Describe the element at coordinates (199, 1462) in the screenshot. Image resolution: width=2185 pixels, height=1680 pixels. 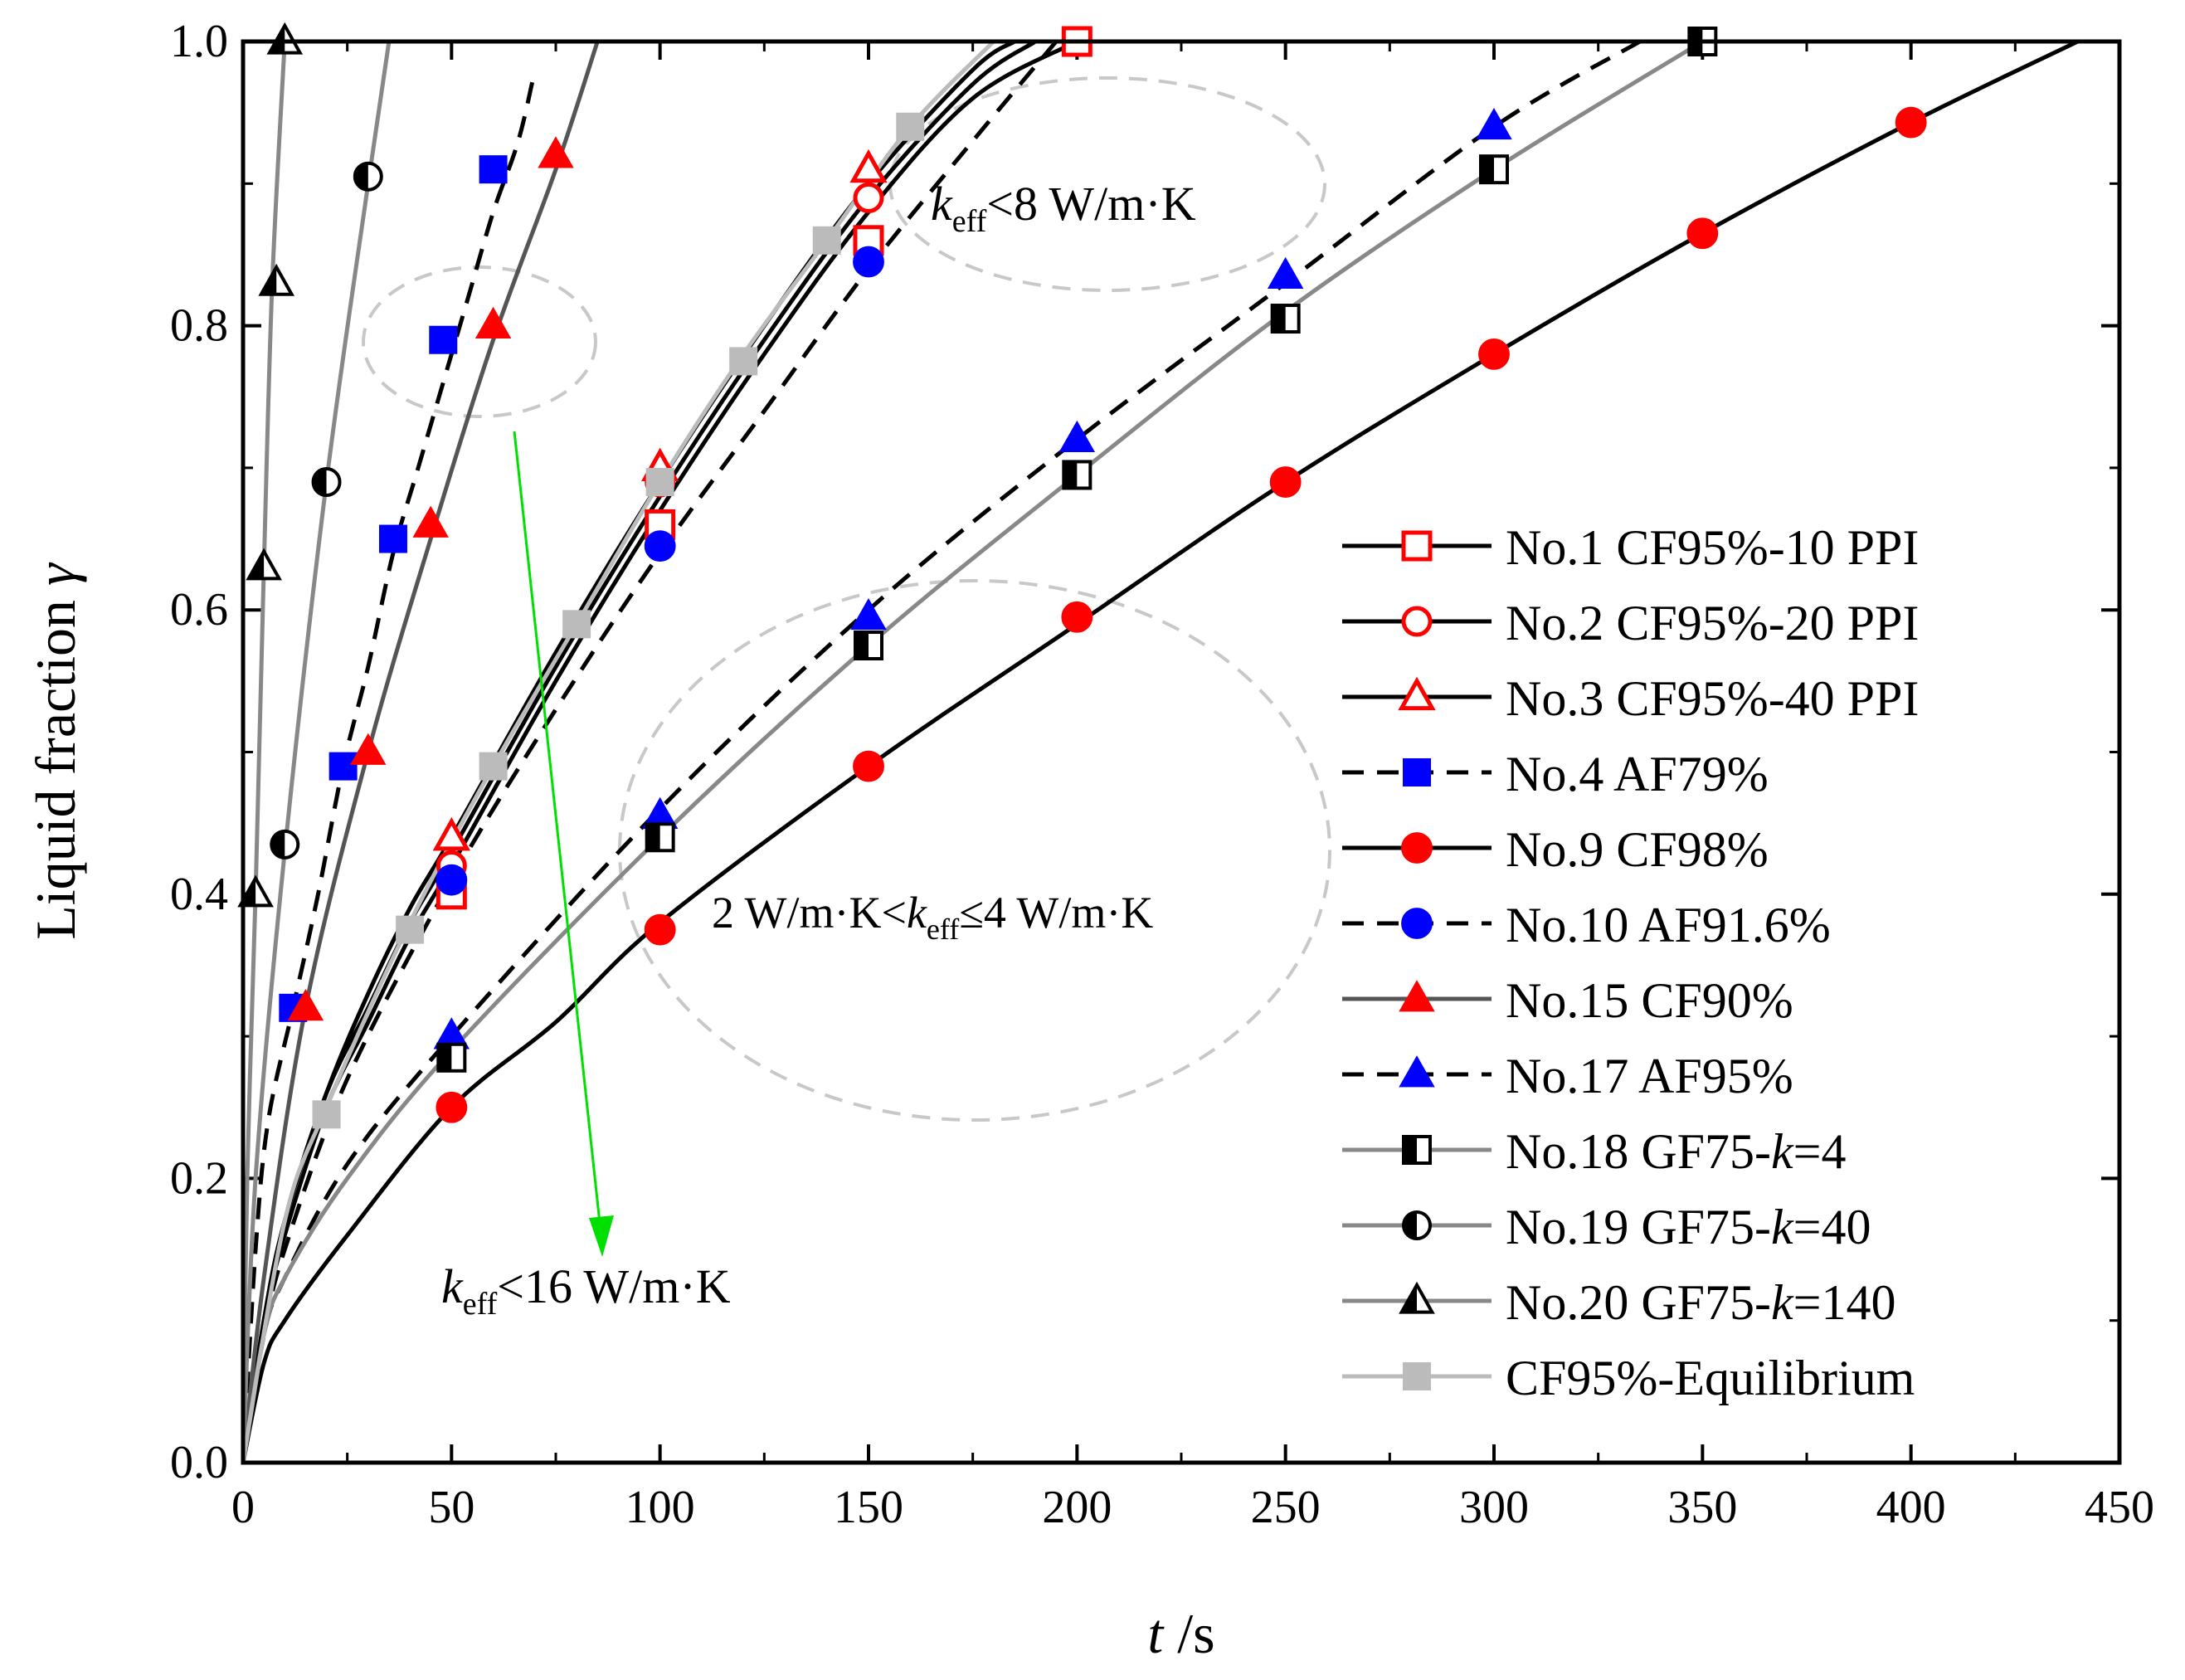
I see `y-tick-label: 0.0` at that location.